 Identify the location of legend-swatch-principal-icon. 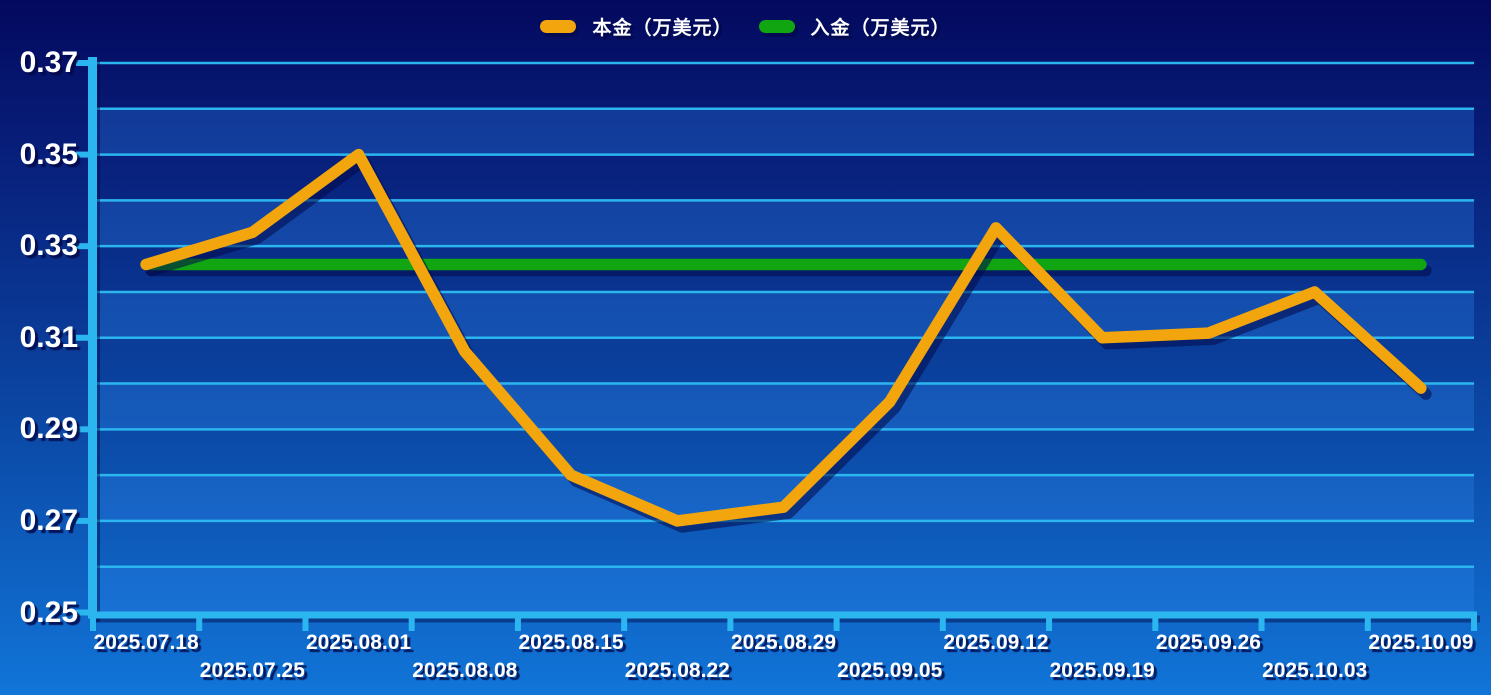
(558, 26).